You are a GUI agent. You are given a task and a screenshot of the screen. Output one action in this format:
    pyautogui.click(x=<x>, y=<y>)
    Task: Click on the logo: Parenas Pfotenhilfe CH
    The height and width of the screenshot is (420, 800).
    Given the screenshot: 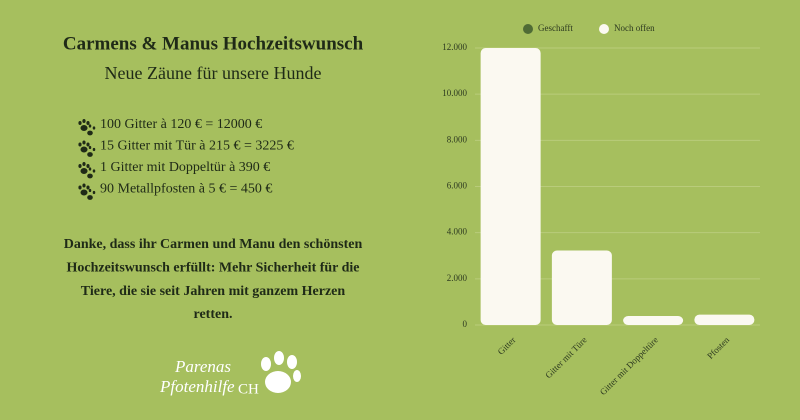 What is the action you would take?
    pyautogui.click(x=230, y=374)
    